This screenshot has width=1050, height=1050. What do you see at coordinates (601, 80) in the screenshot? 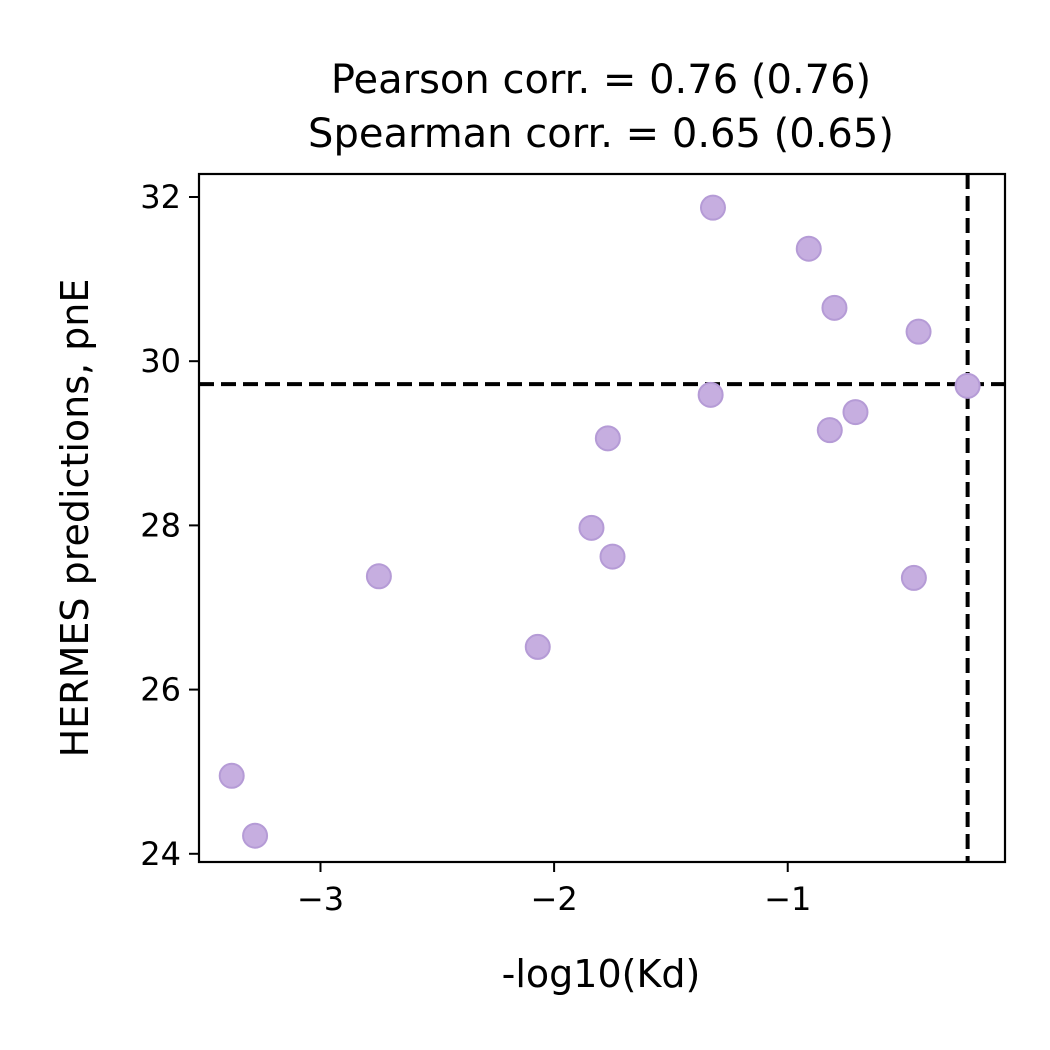
I see `chart-title-line-1: Pearson corr. = 0.76 (0.76)` at bounding box center [601, 80].